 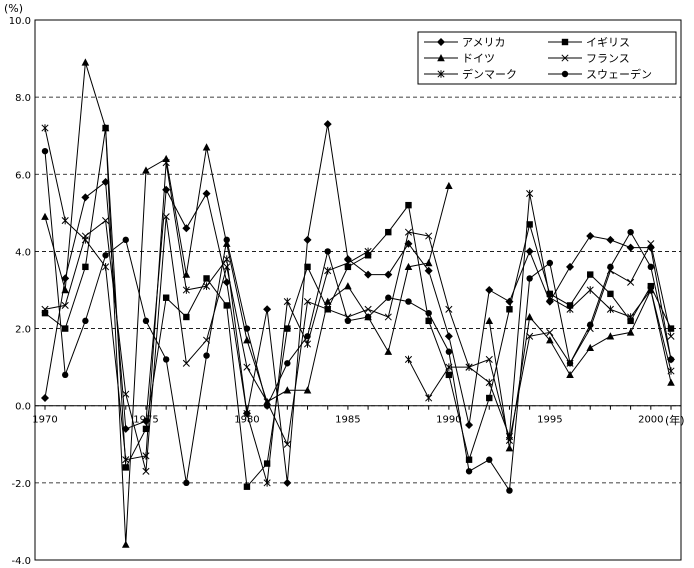 I want to click on x-tick-label: 1975, so click(x=145, y=420).